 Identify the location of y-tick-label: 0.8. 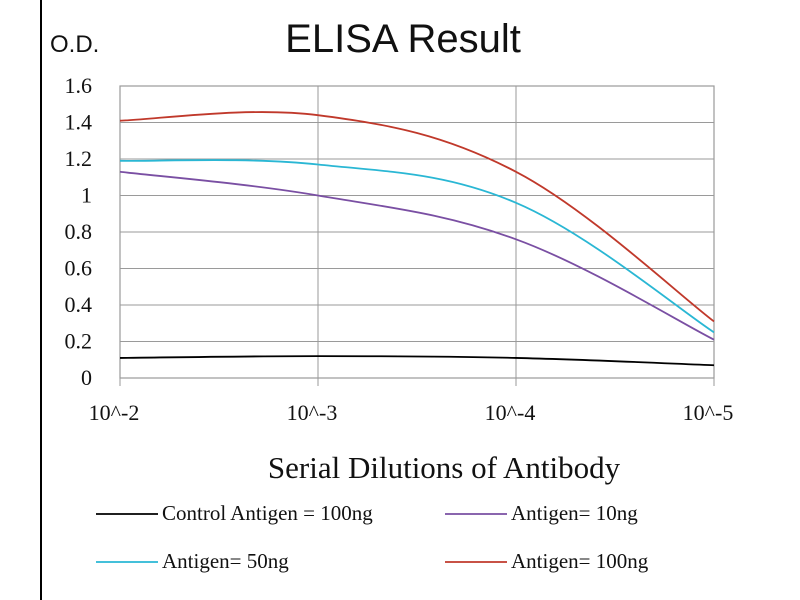
(79, 231).